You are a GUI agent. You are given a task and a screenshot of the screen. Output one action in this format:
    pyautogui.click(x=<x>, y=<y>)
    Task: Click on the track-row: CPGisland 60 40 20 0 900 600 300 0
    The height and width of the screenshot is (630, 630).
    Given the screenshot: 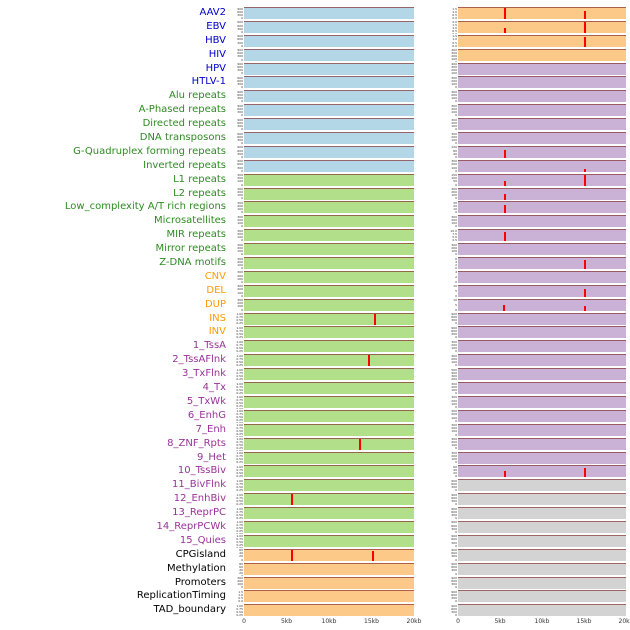 What is the action you would take?
    pyautogui.click(x=315, y=555)
    